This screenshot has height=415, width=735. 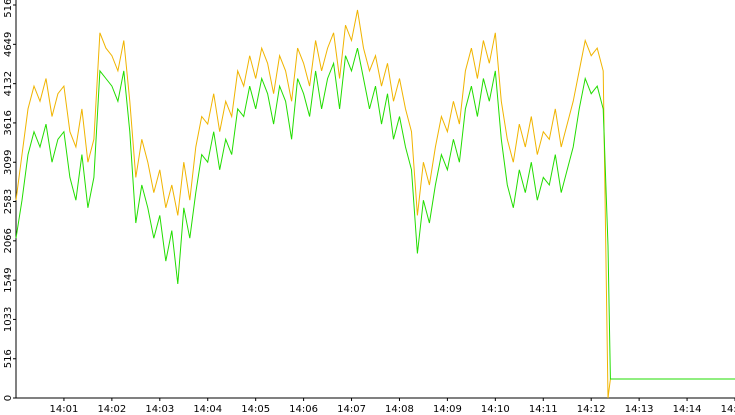 I want to click on x-tick-label: 14:09, so click(x=447, y=409).